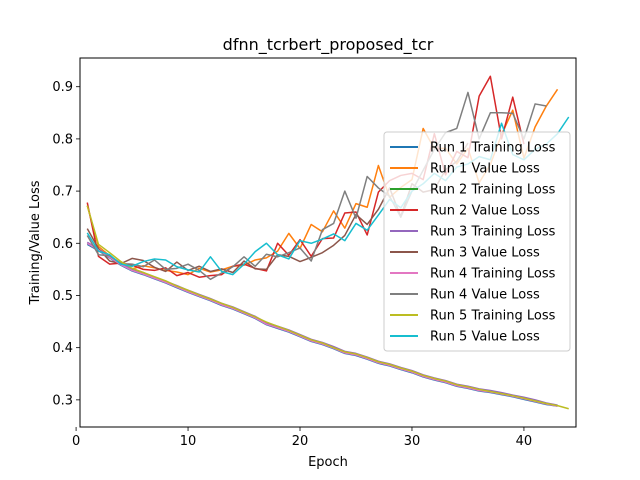 The width and height of the screenshot is (640, 480). I want to click on legend-label: Run 3 Value Loss, so click(485, 253).